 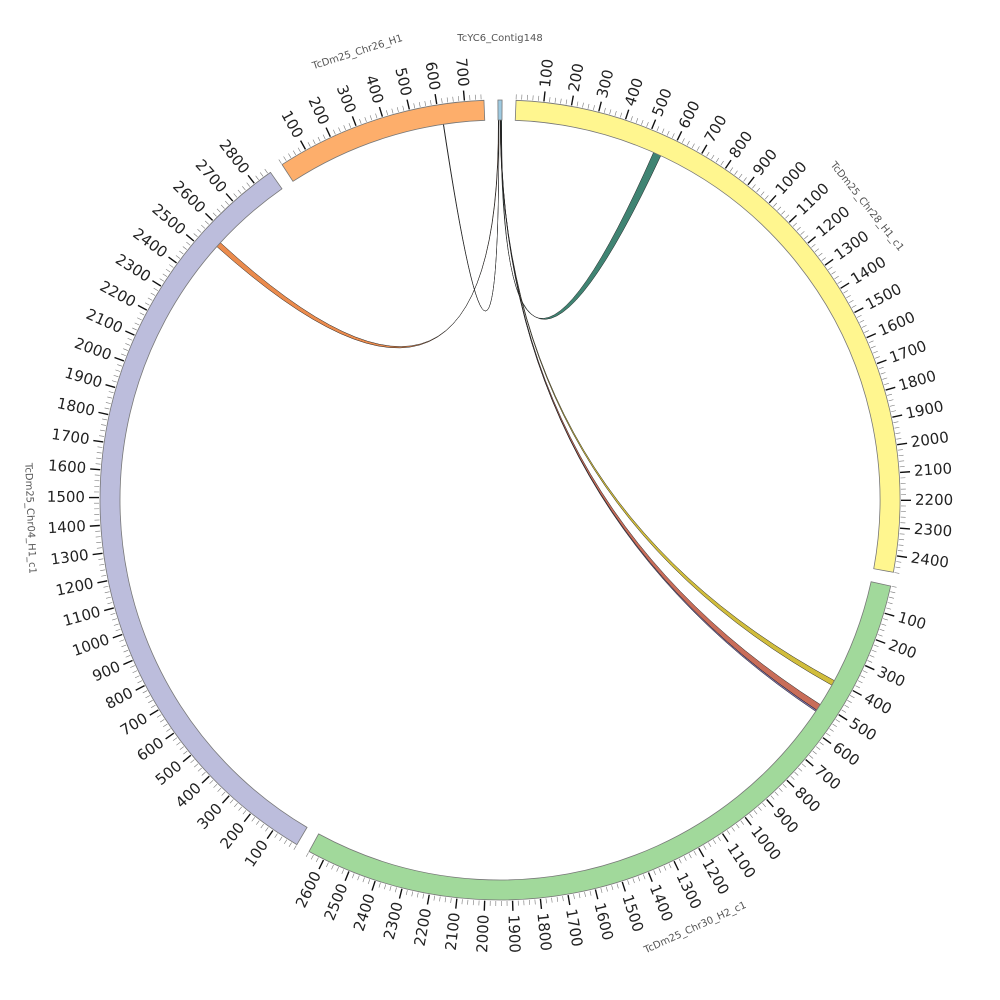 I want to click on tick-label: 300, so click(x=346, y=99).